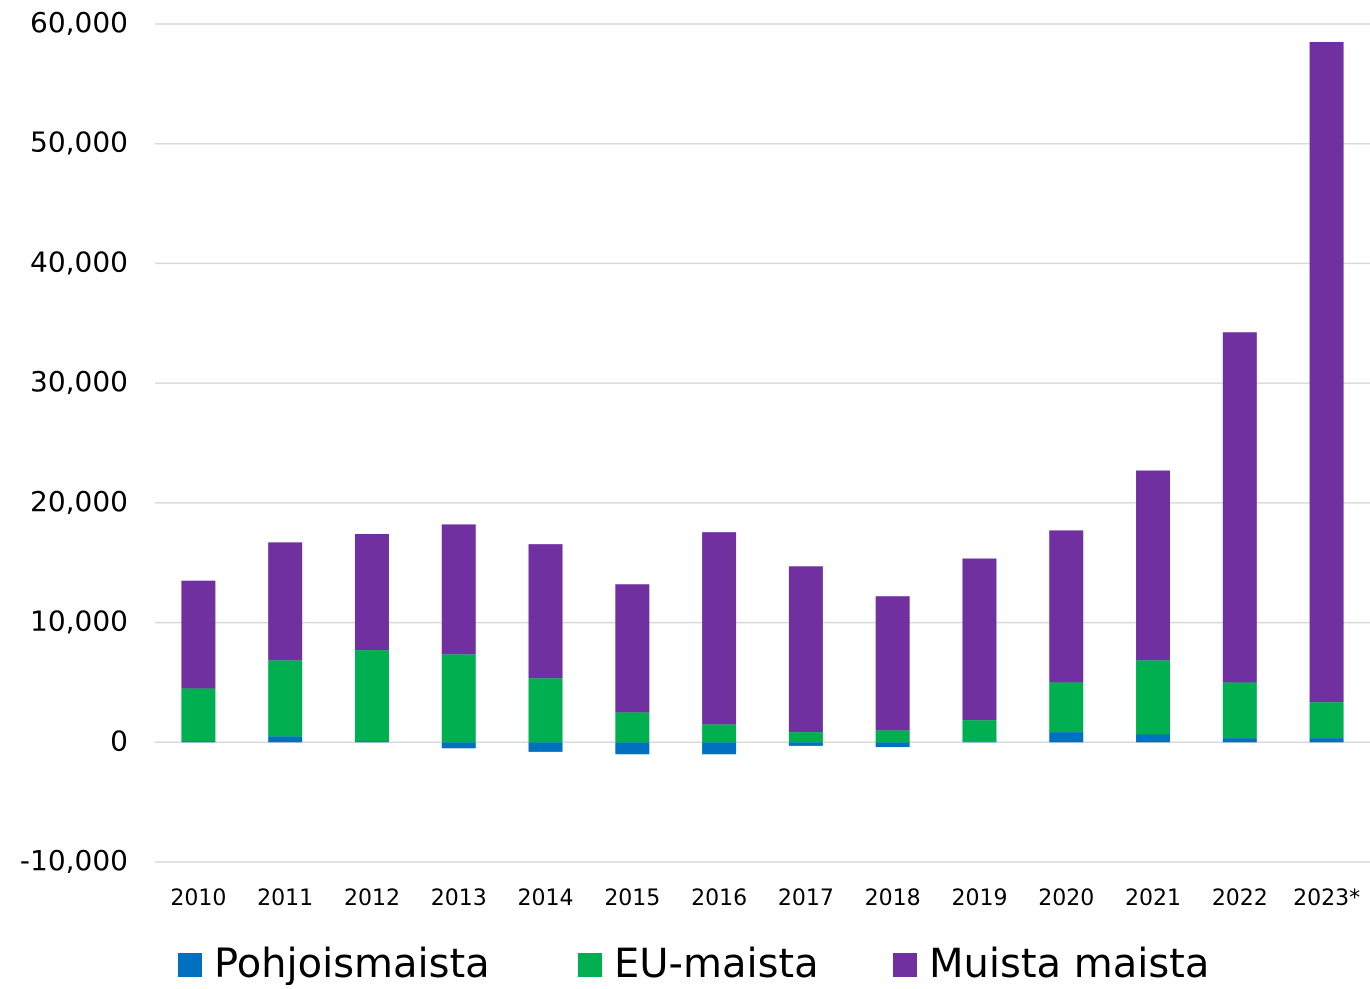 Image resolution: width=1370 pixels, height=989 pixels. I want to click on y-tick-label: -10,000, so click(74, 860).